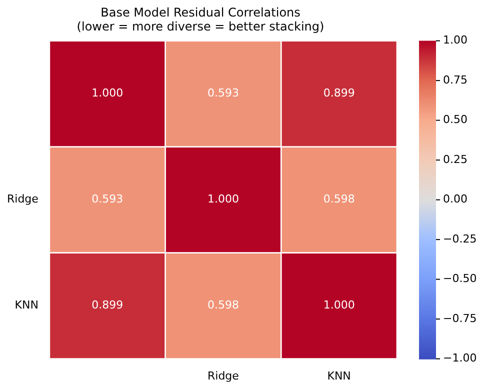  Describe the element at coordinates (200, 27) in the screenshot. I see `chart-subtitle: (lower = more diverse = better stacking)` at that location.